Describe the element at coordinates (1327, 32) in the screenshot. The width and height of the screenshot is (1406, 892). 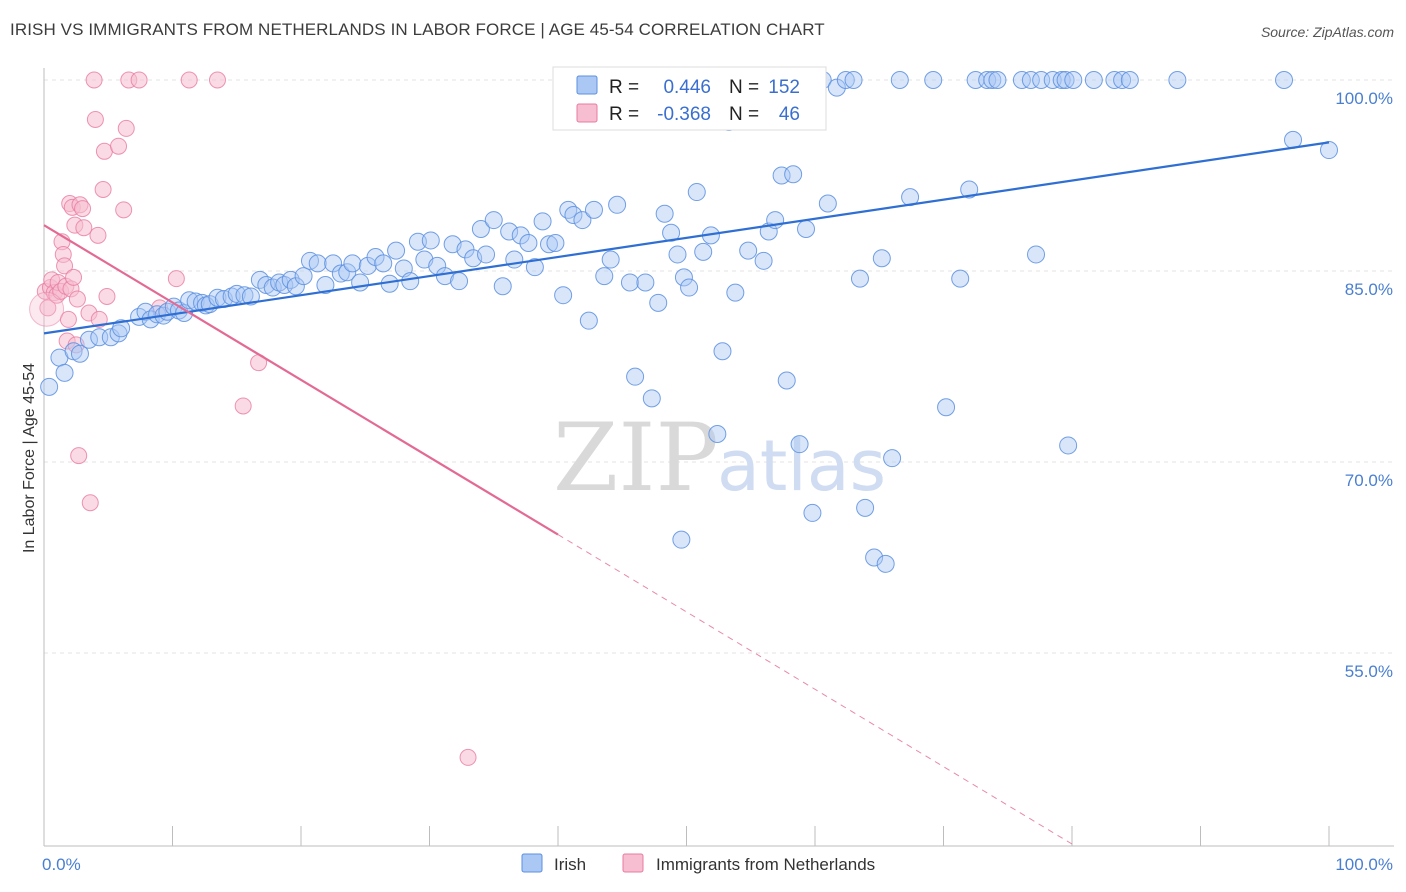
I see `source-note: Source: ZipAtlas.com` at that location.